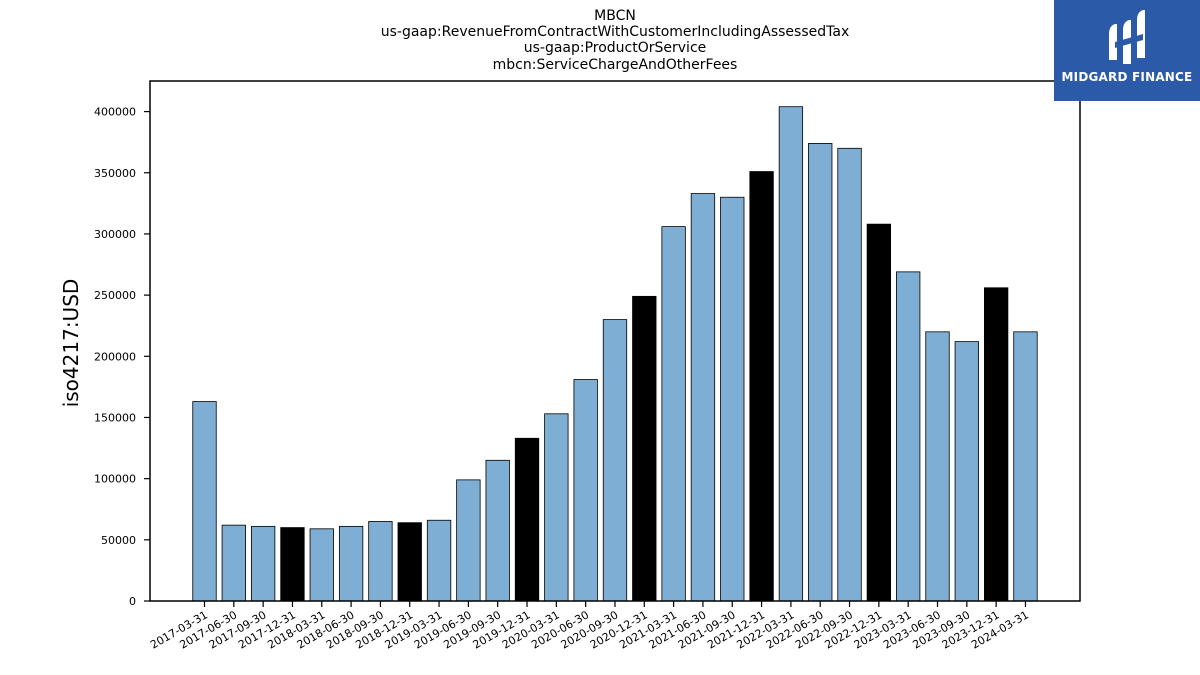 The image size is (1200, 675). I want to click on y-tick-label: 100000, so click(115, 479).